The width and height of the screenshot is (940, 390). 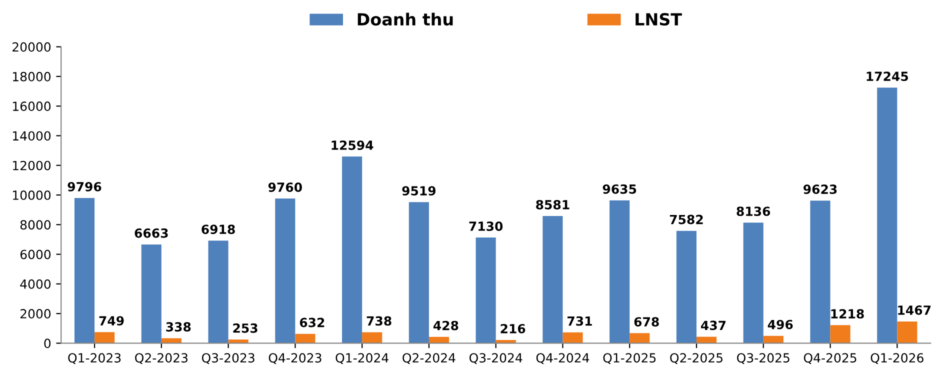 I want to click on data-label: 437, so click(x=713, y=325).